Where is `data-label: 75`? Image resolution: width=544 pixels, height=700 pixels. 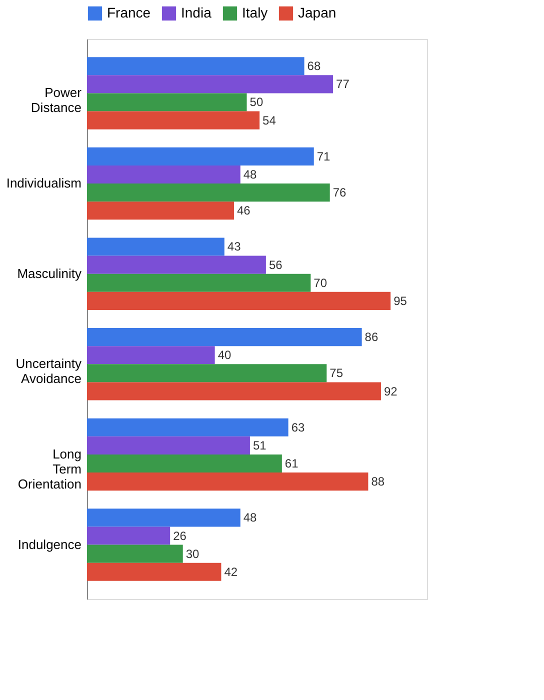
data-label: 75 is located at coordinates (337, 373).